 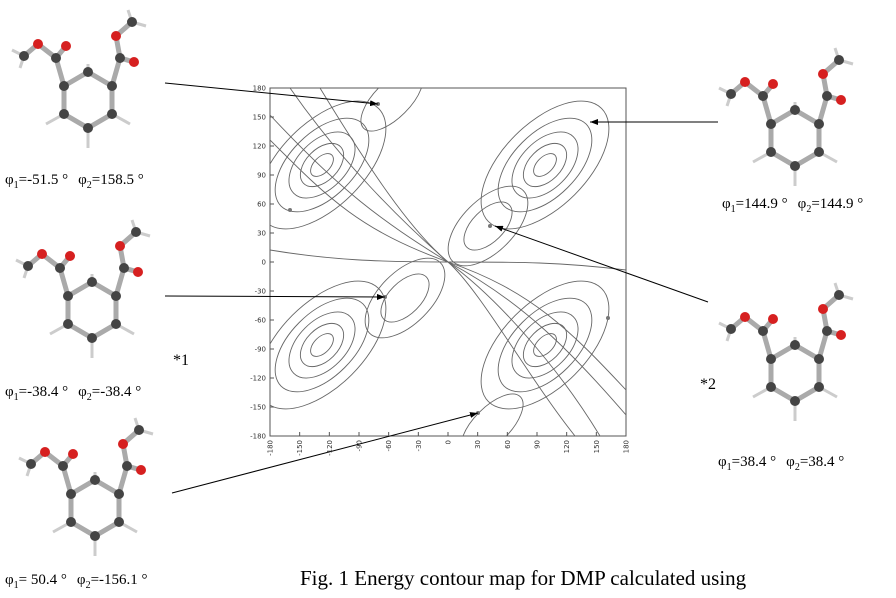 I want to click on y-tick-label: 0, so click(x=264, y=263).